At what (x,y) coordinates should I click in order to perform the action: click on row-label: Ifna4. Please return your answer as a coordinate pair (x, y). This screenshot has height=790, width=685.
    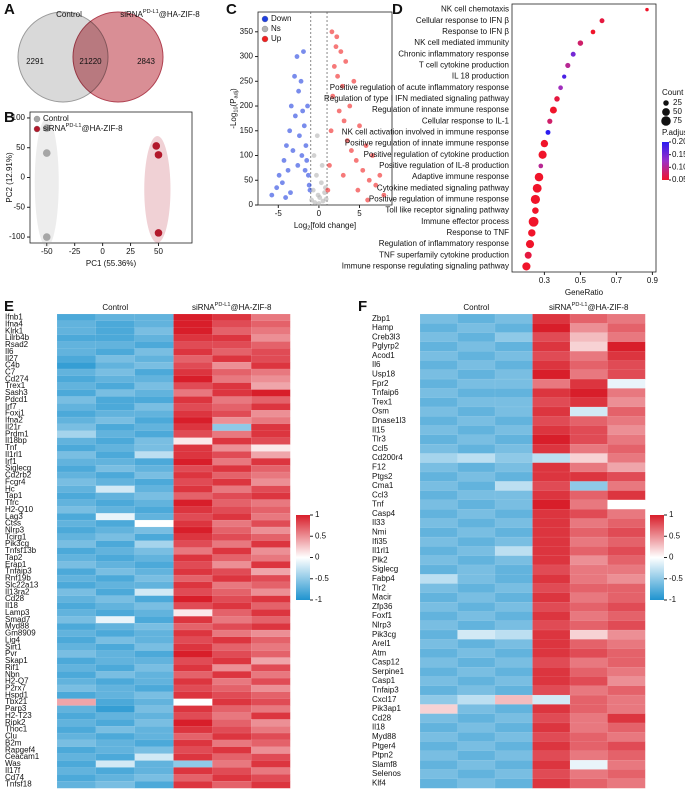
    Looking at the image, I should click on (14, 323).